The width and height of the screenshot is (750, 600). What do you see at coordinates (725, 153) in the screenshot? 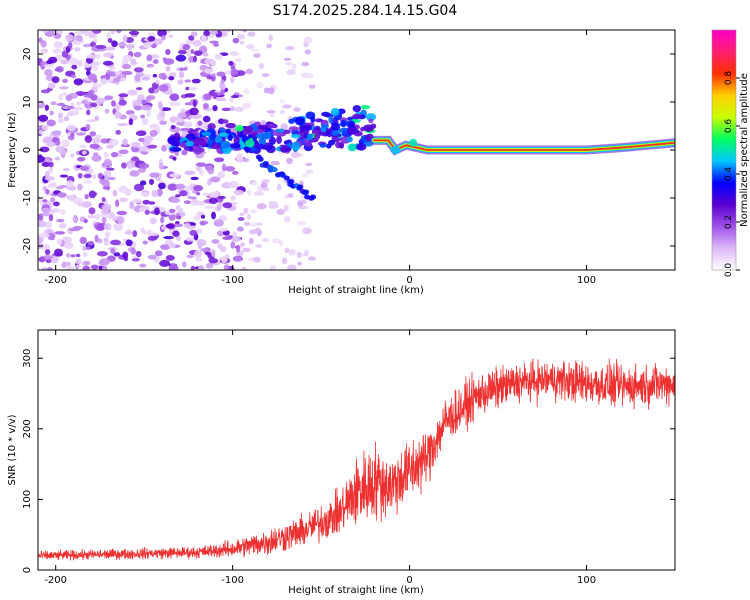
I see `colorbar-ticks: 0.0 0.2 0.4 0.6 0.8` at bounding box center [725, 153].